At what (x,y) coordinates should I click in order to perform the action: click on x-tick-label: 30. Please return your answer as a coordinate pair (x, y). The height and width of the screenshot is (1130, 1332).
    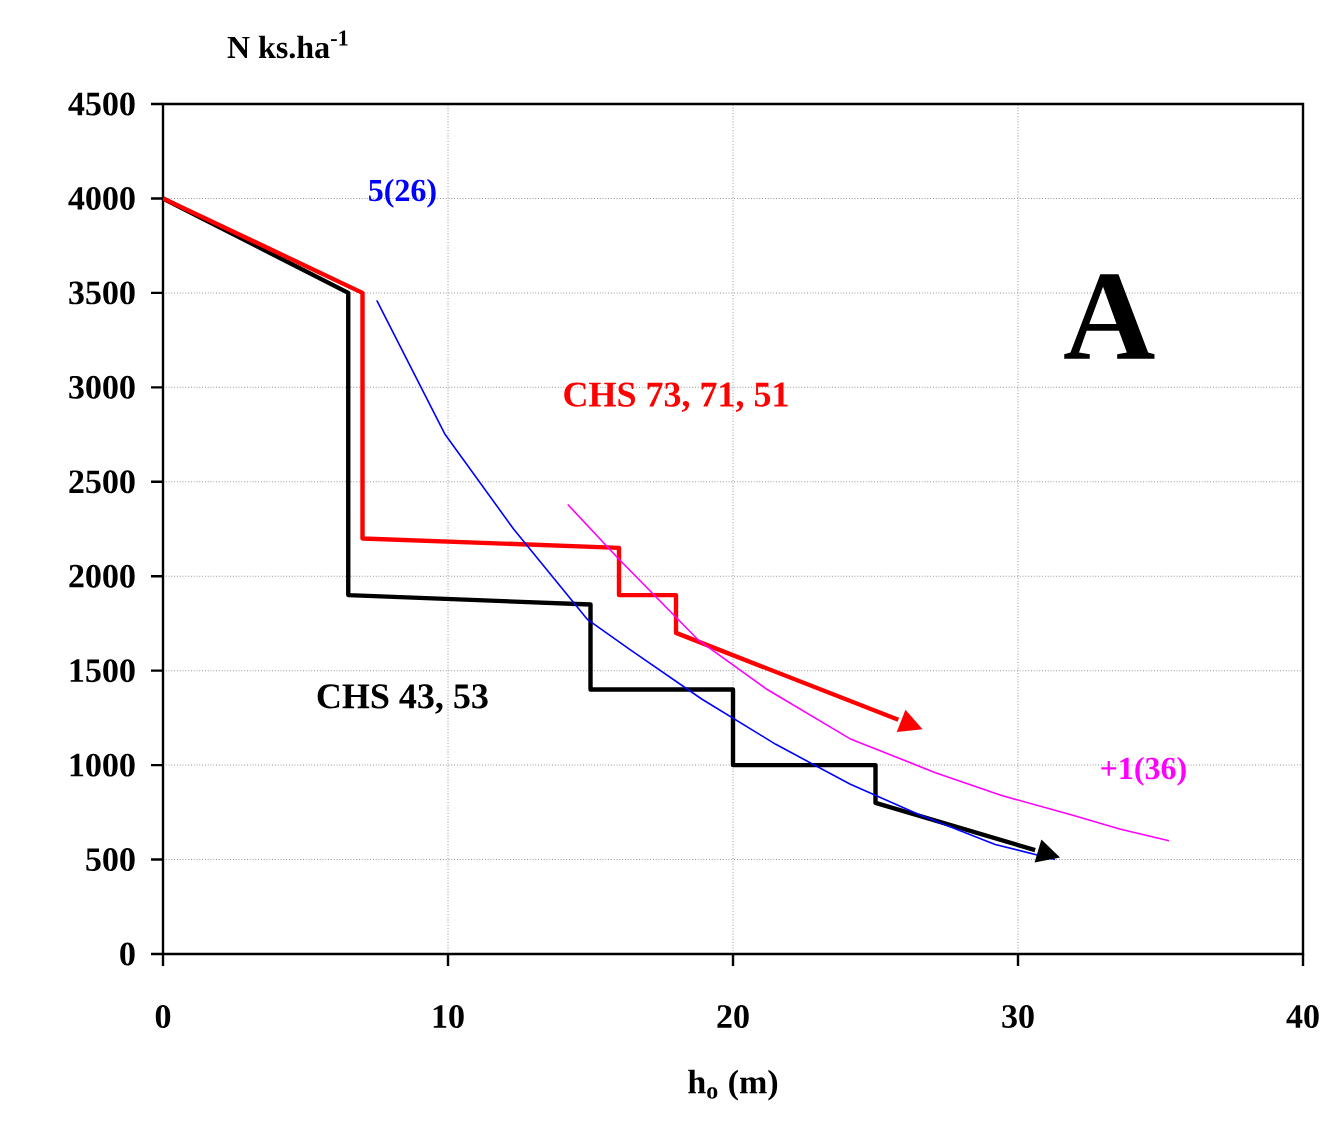
    Looking at the image, I should click on (1018, 1017).